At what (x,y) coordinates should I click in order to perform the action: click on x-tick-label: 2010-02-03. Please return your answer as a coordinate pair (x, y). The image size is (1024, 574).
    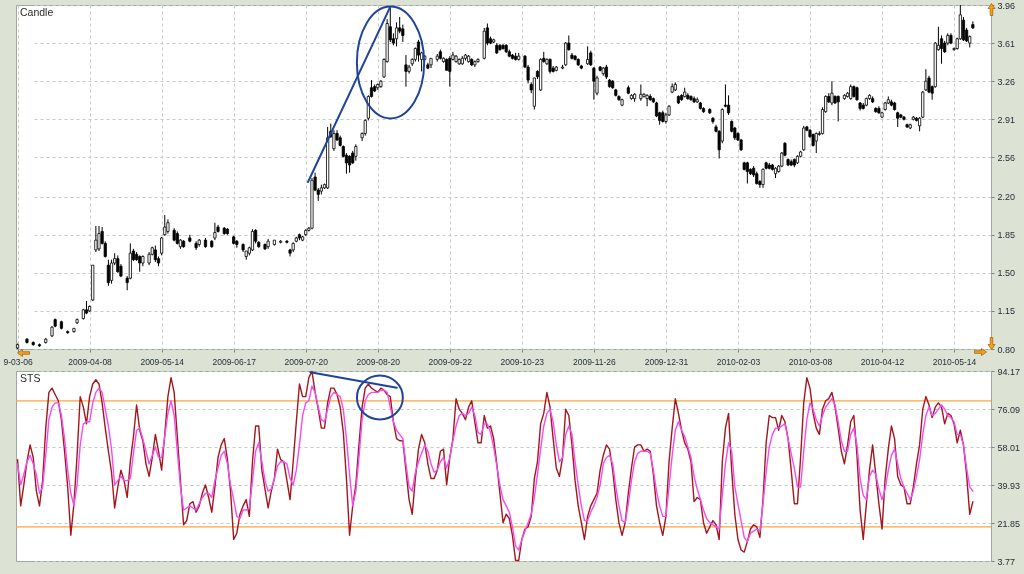
    Looking at the image, I should click on (738, 361).